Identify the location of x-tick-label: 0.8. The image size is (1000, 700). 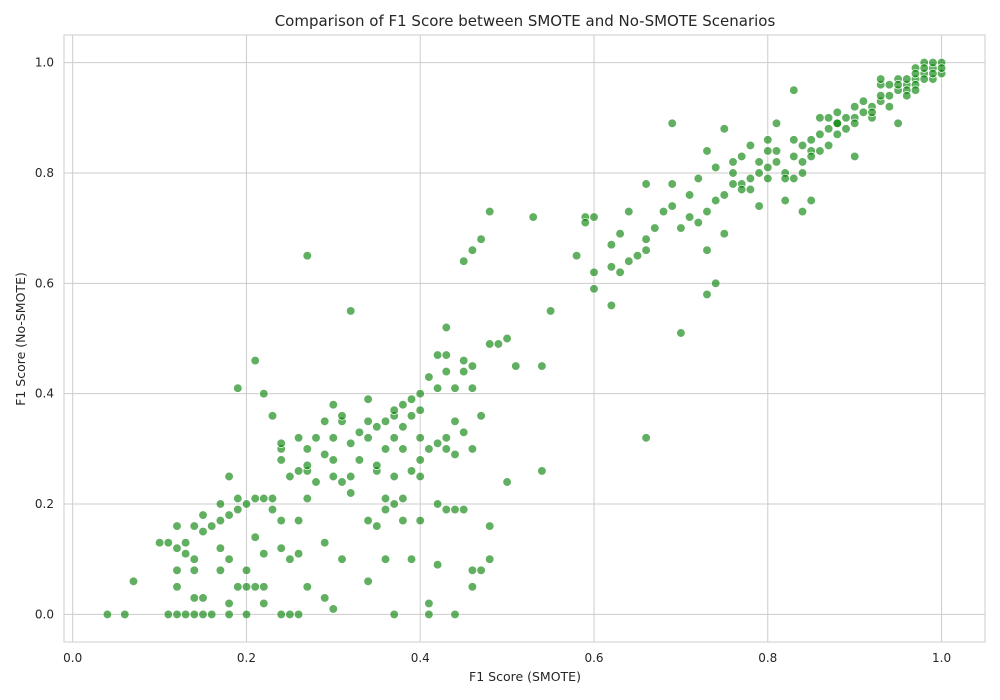
(767, 658).